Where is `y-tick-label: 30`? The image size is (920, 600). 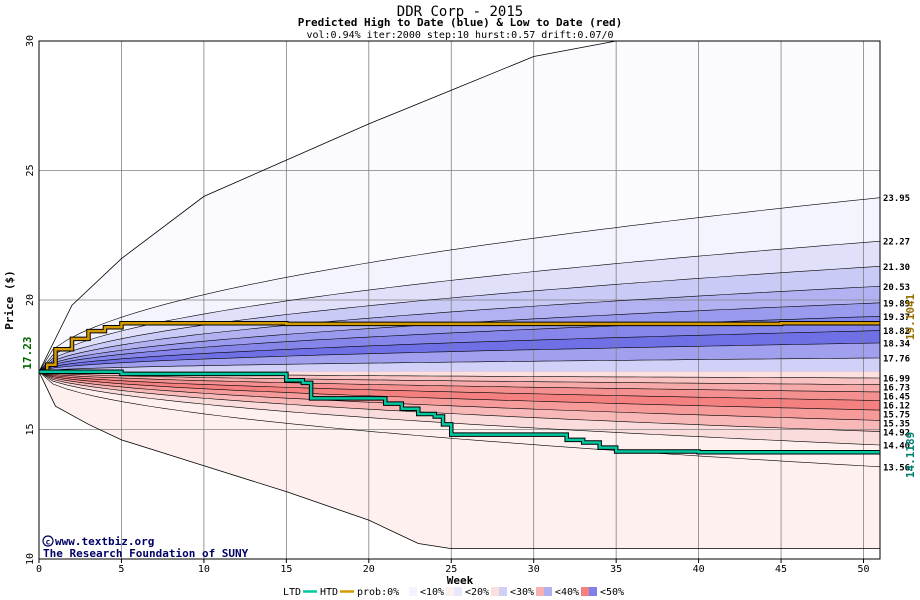 y-tick-label: 30 is located at coordinates (30, 41).